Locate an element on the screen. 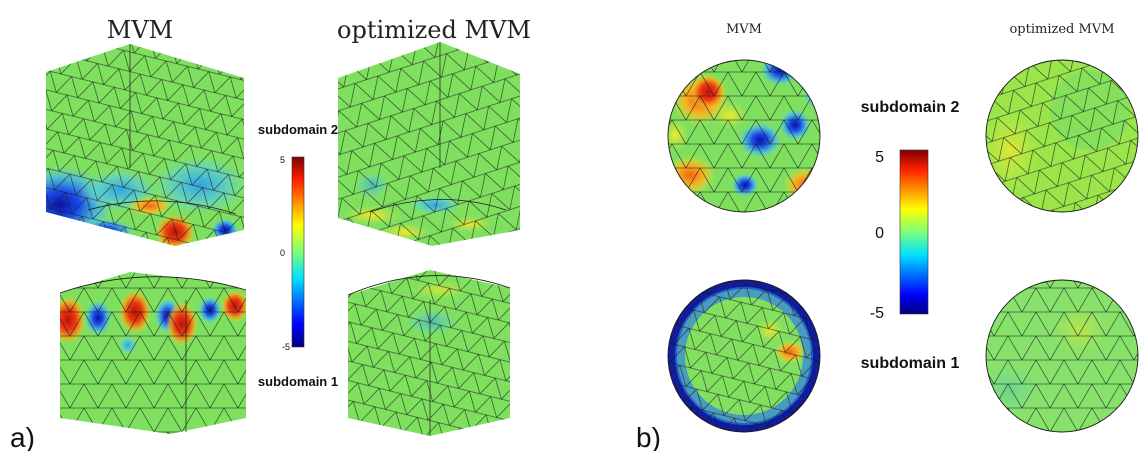 This screenshot has height=451, width=1142. panel-a-colorbar-min-label: -5 is located at coordinates (286, 347).